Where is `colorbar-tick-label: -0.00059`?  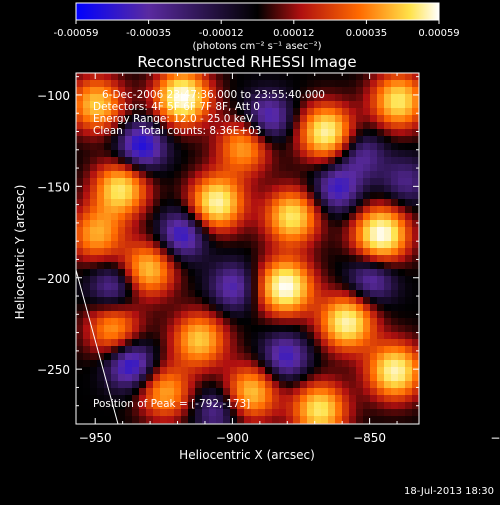
colorbar-tick-label: -0.00059 is located at coordinates (76, 33).